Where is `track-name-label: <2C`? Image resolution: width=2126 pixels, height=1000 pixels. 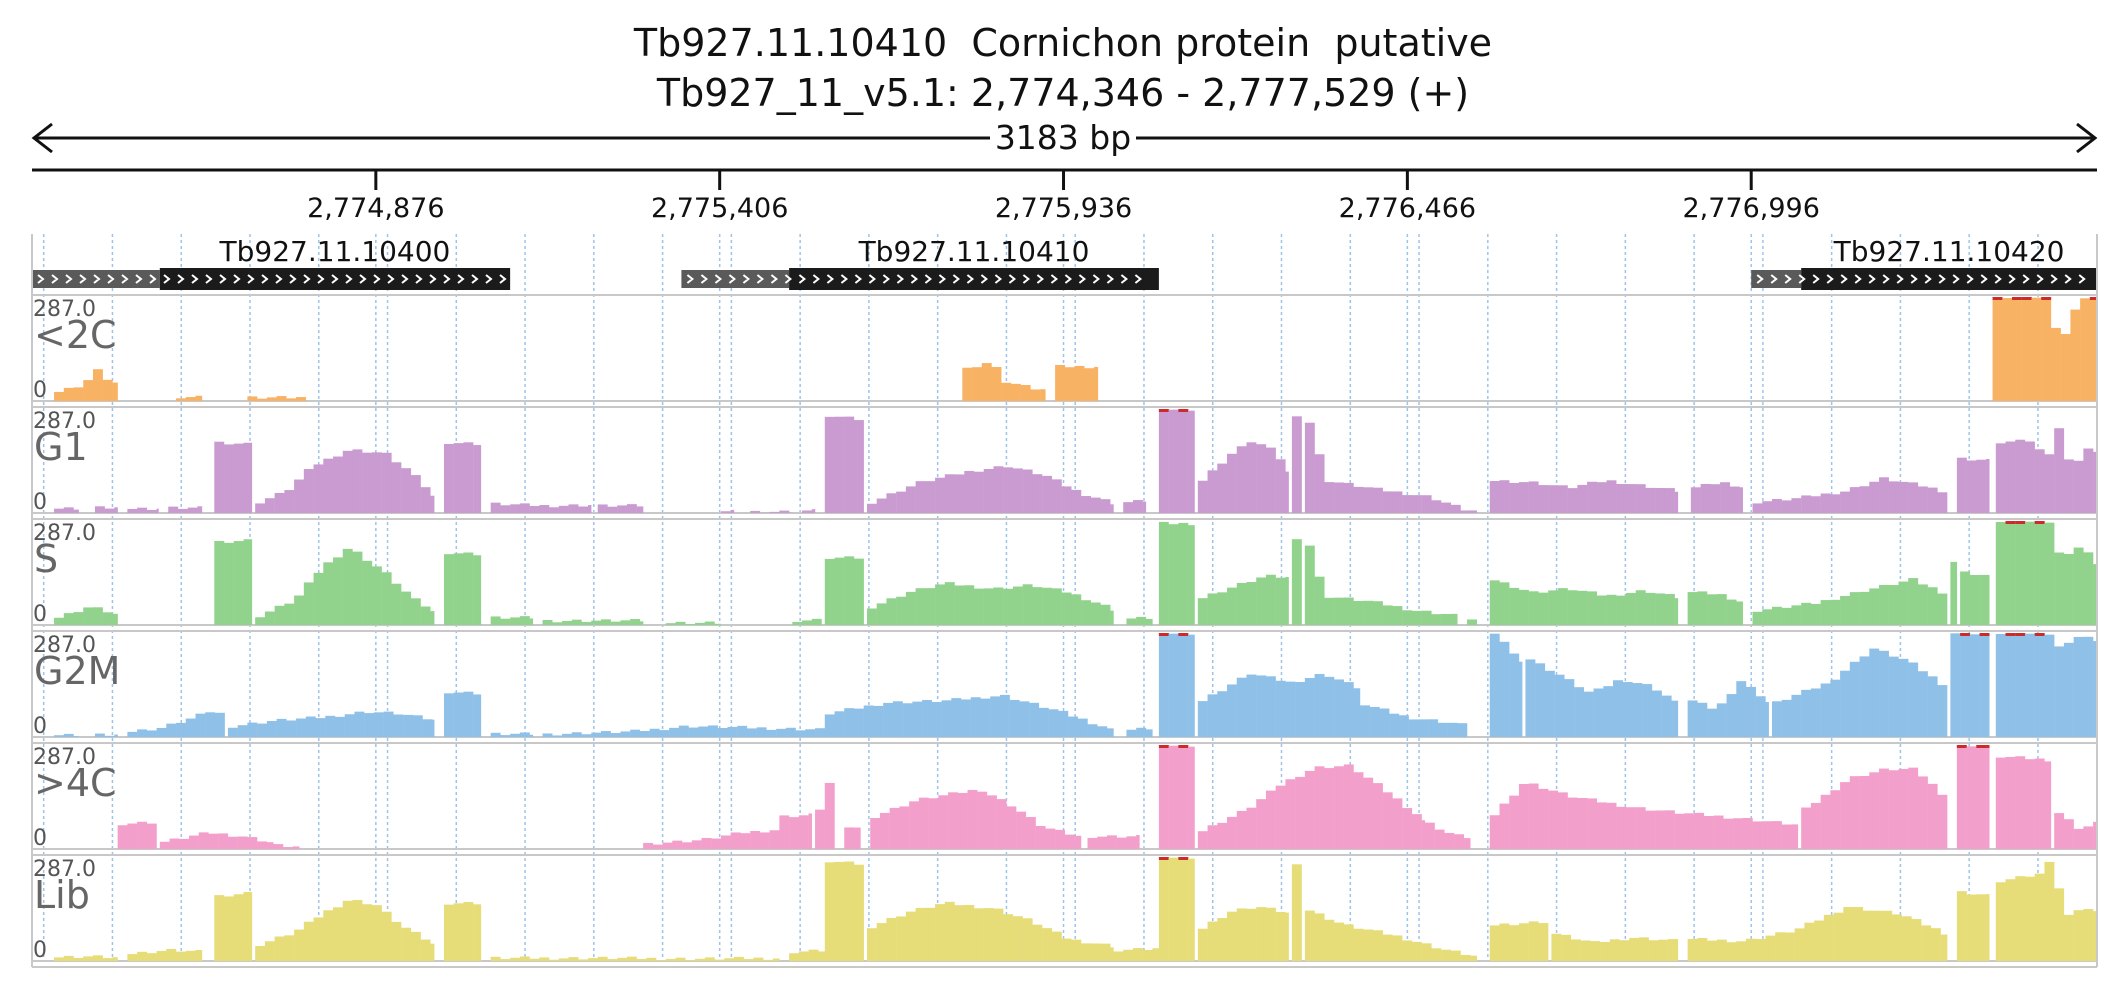 track-name-label: <2C is located at coordinates (75, 335).